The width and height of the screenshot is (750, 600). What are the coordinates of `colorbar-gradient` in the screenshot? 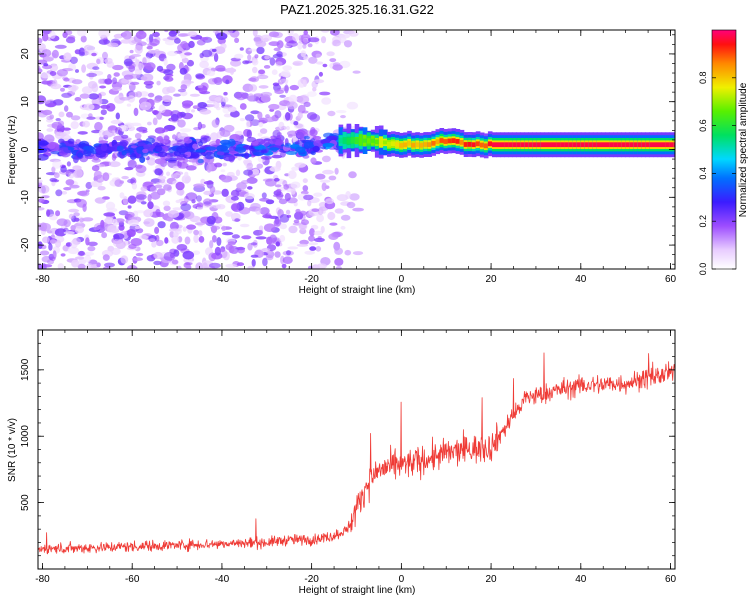 It's located at (724, 149).